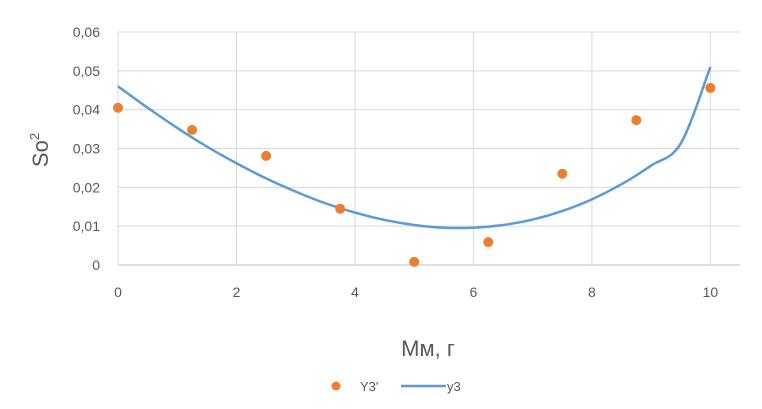  I want to click on y-axis-label-superscript: 2, so click(34, 136).